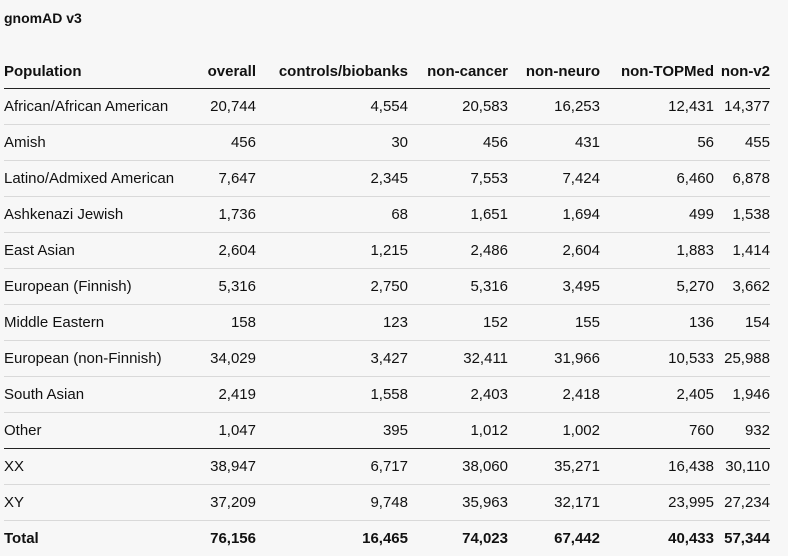 Image resolution: width=788 pixels, height=556 pixels. Describe the element at coordinates (226, 359) in the screenshot. I see `cell-overall: 34,029` at that location.